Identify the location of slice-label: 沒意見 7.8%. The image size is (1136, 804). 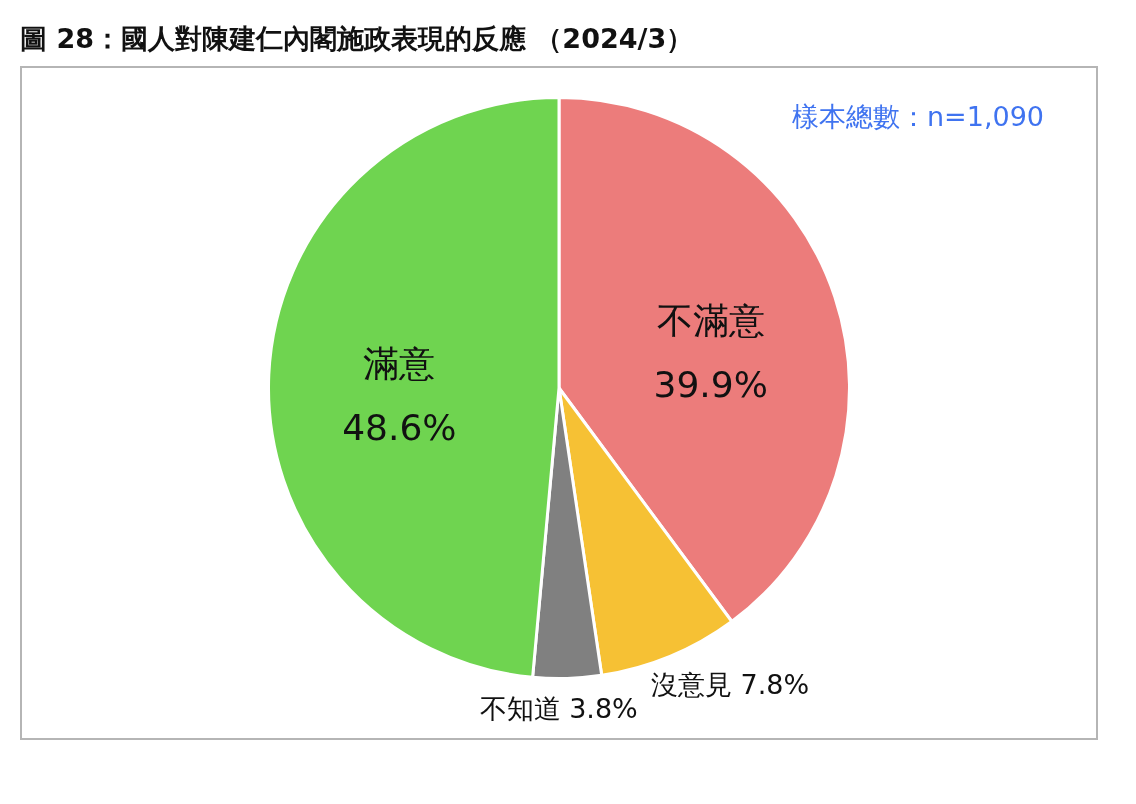
(730, 685).